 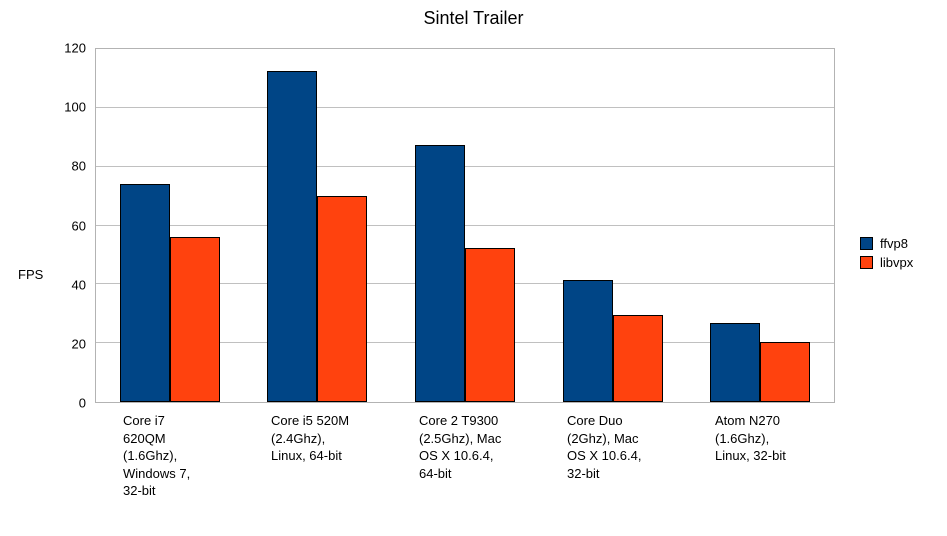 What do you see at coordinates (894, 243) in the screenshot?
I see `legend-label-ffvp8: ffvp8` at bounding box center [894, 243].